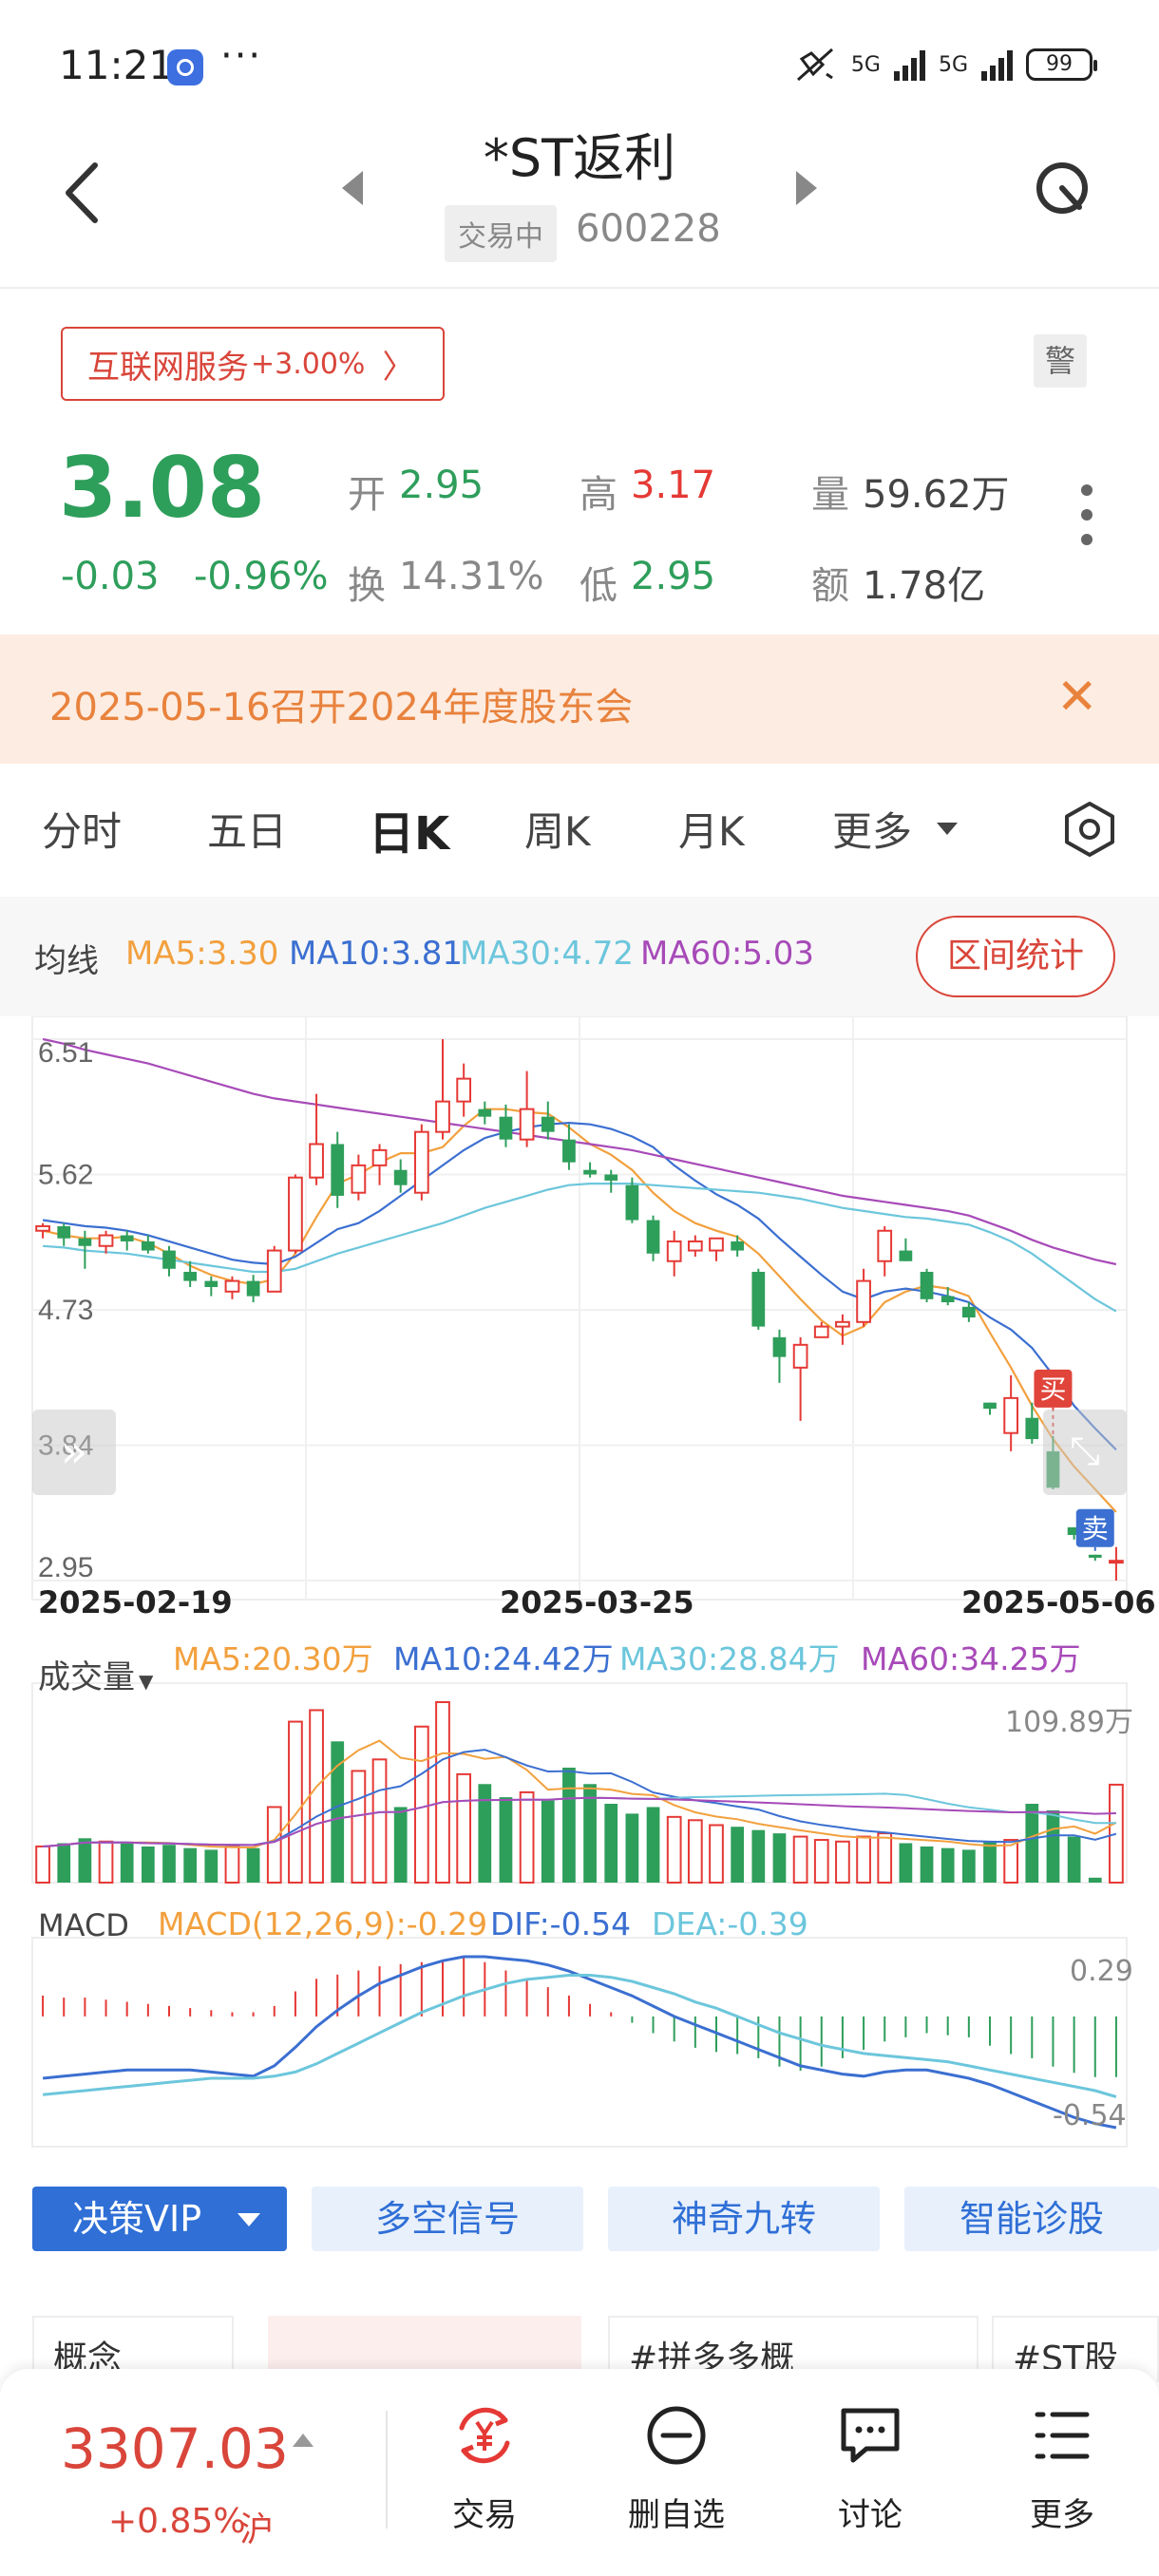 This screenshot has width=1159, height=2576. Describe the element at coordinates (953, 64) in the screenshot. I see `signal-5g-label-2: 5G` at that location.